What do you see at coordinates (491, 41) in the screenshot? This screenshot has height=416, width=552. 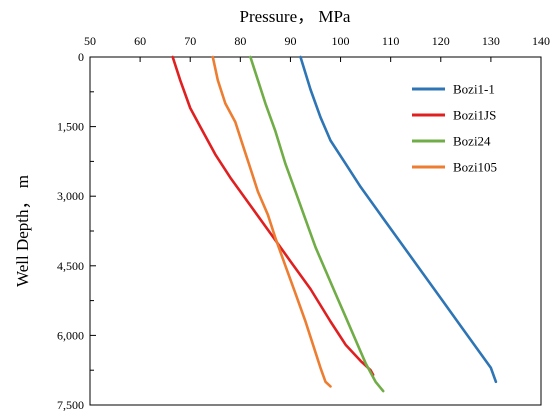 I see `x-tick-label: 130` at bounding box center [491, 41].